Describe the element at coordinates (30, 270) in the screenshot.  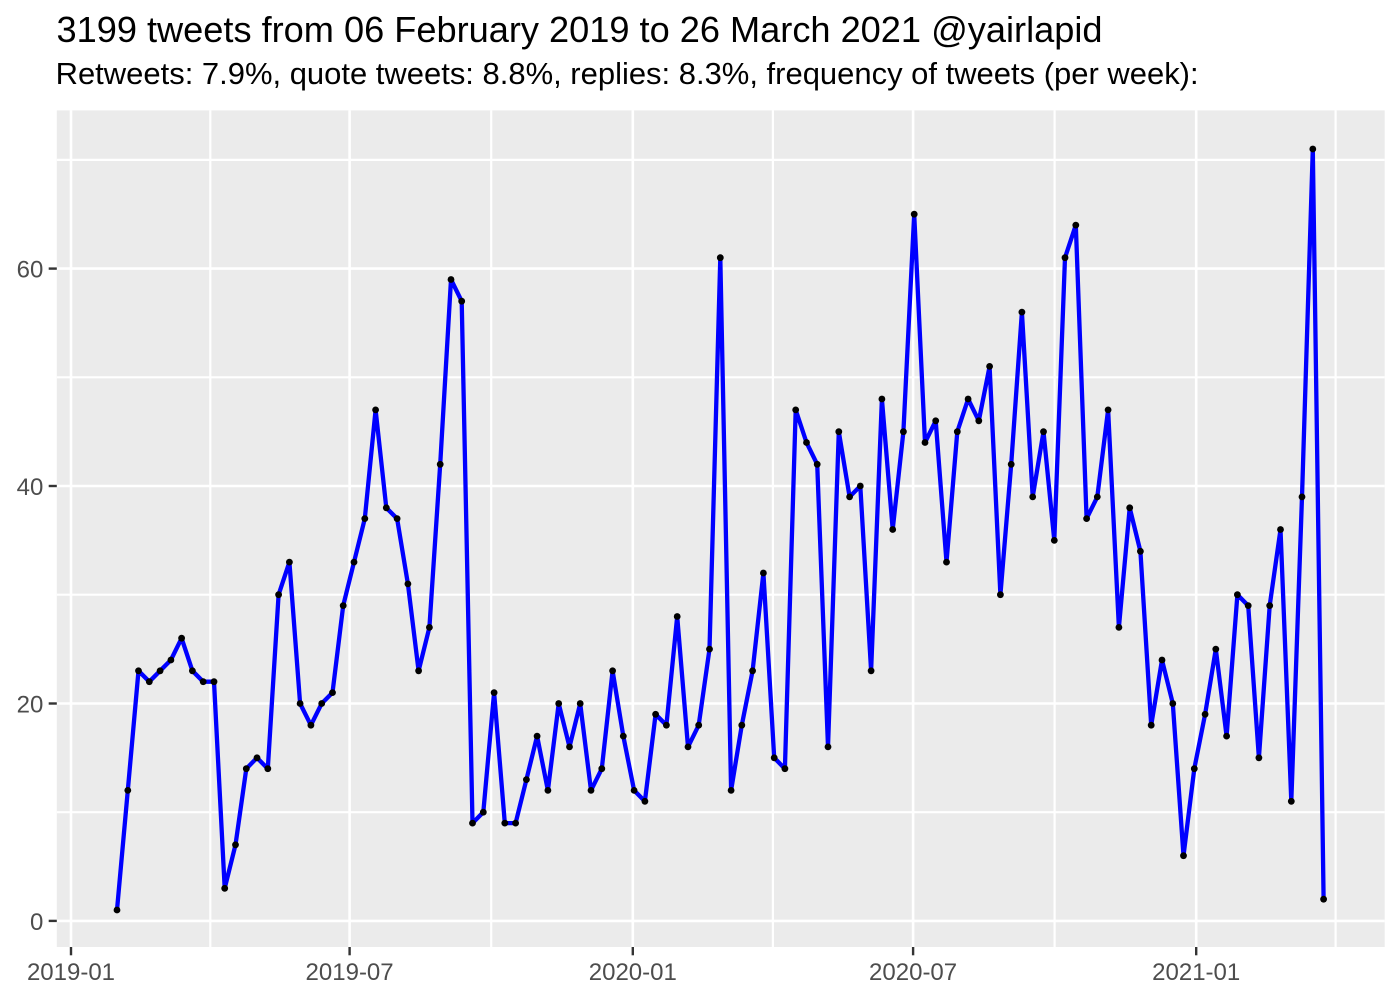
I see `svg-text: 60` at that location.